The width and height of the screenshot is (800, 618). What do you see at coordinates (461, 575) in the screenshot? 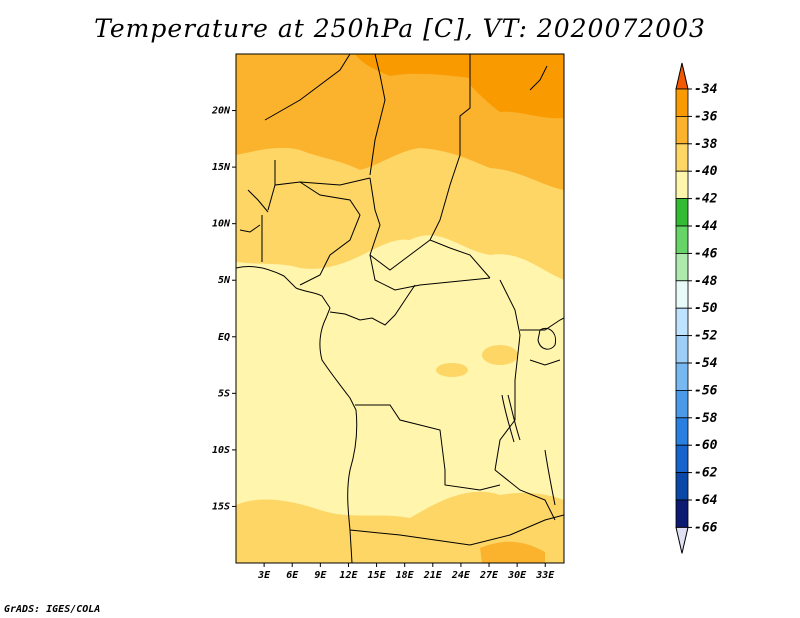
I see `lon-tick-label: 24E` at bounding box center [461, 575].